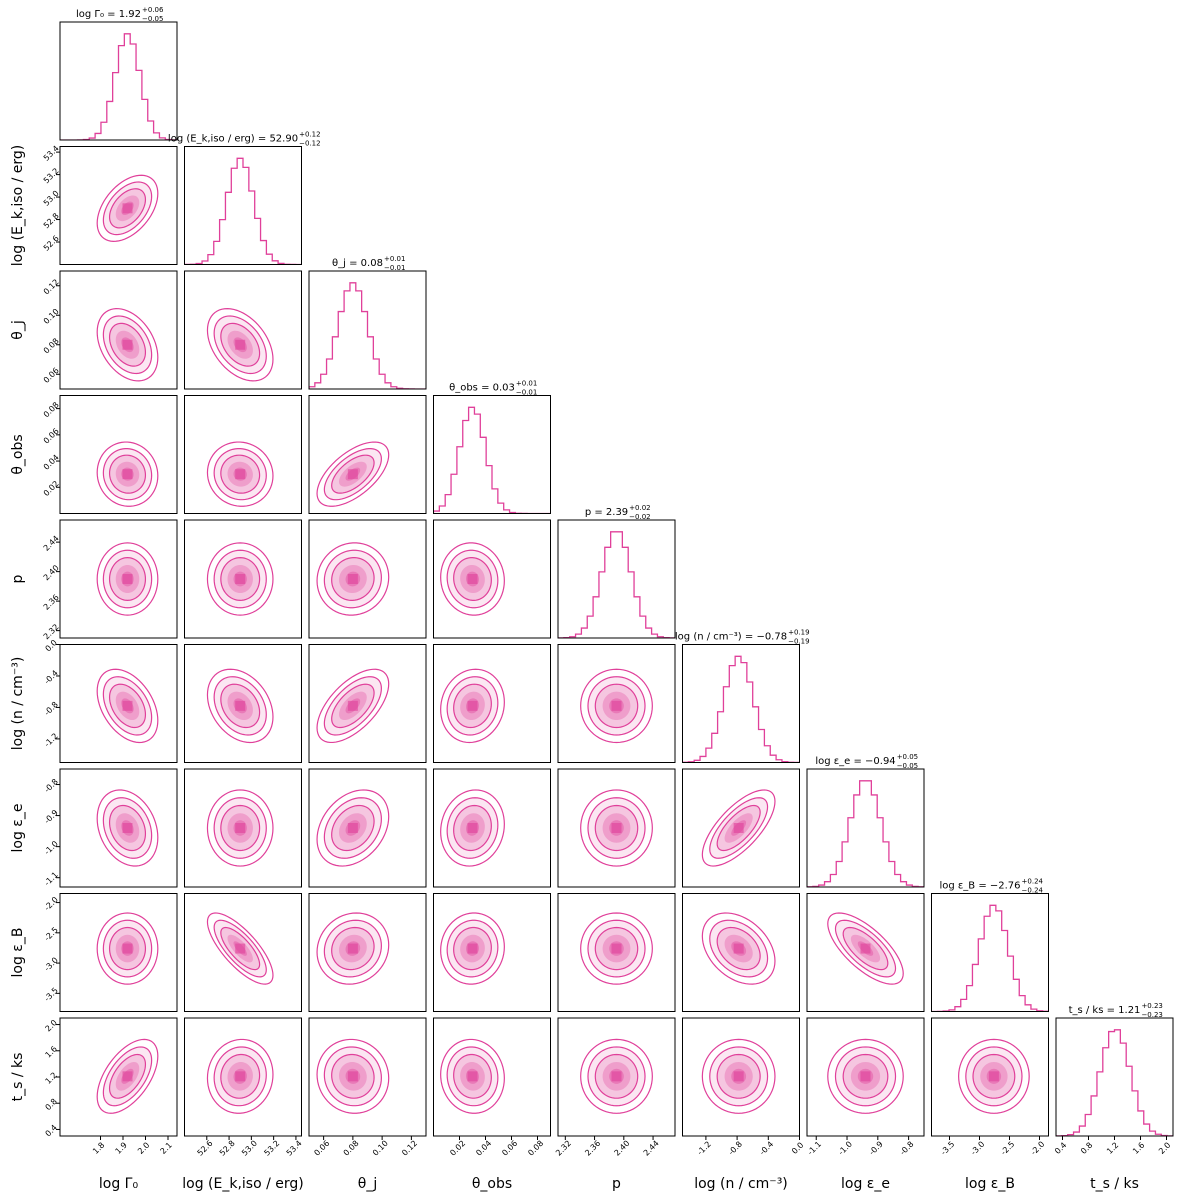 This screenshot has height=1200, width=1200. What do you see at coordinates (1112, 1148) in the screenshot?
I see `x-tick-label-8-2: 1.2` at bounding box center [1112, 1148].